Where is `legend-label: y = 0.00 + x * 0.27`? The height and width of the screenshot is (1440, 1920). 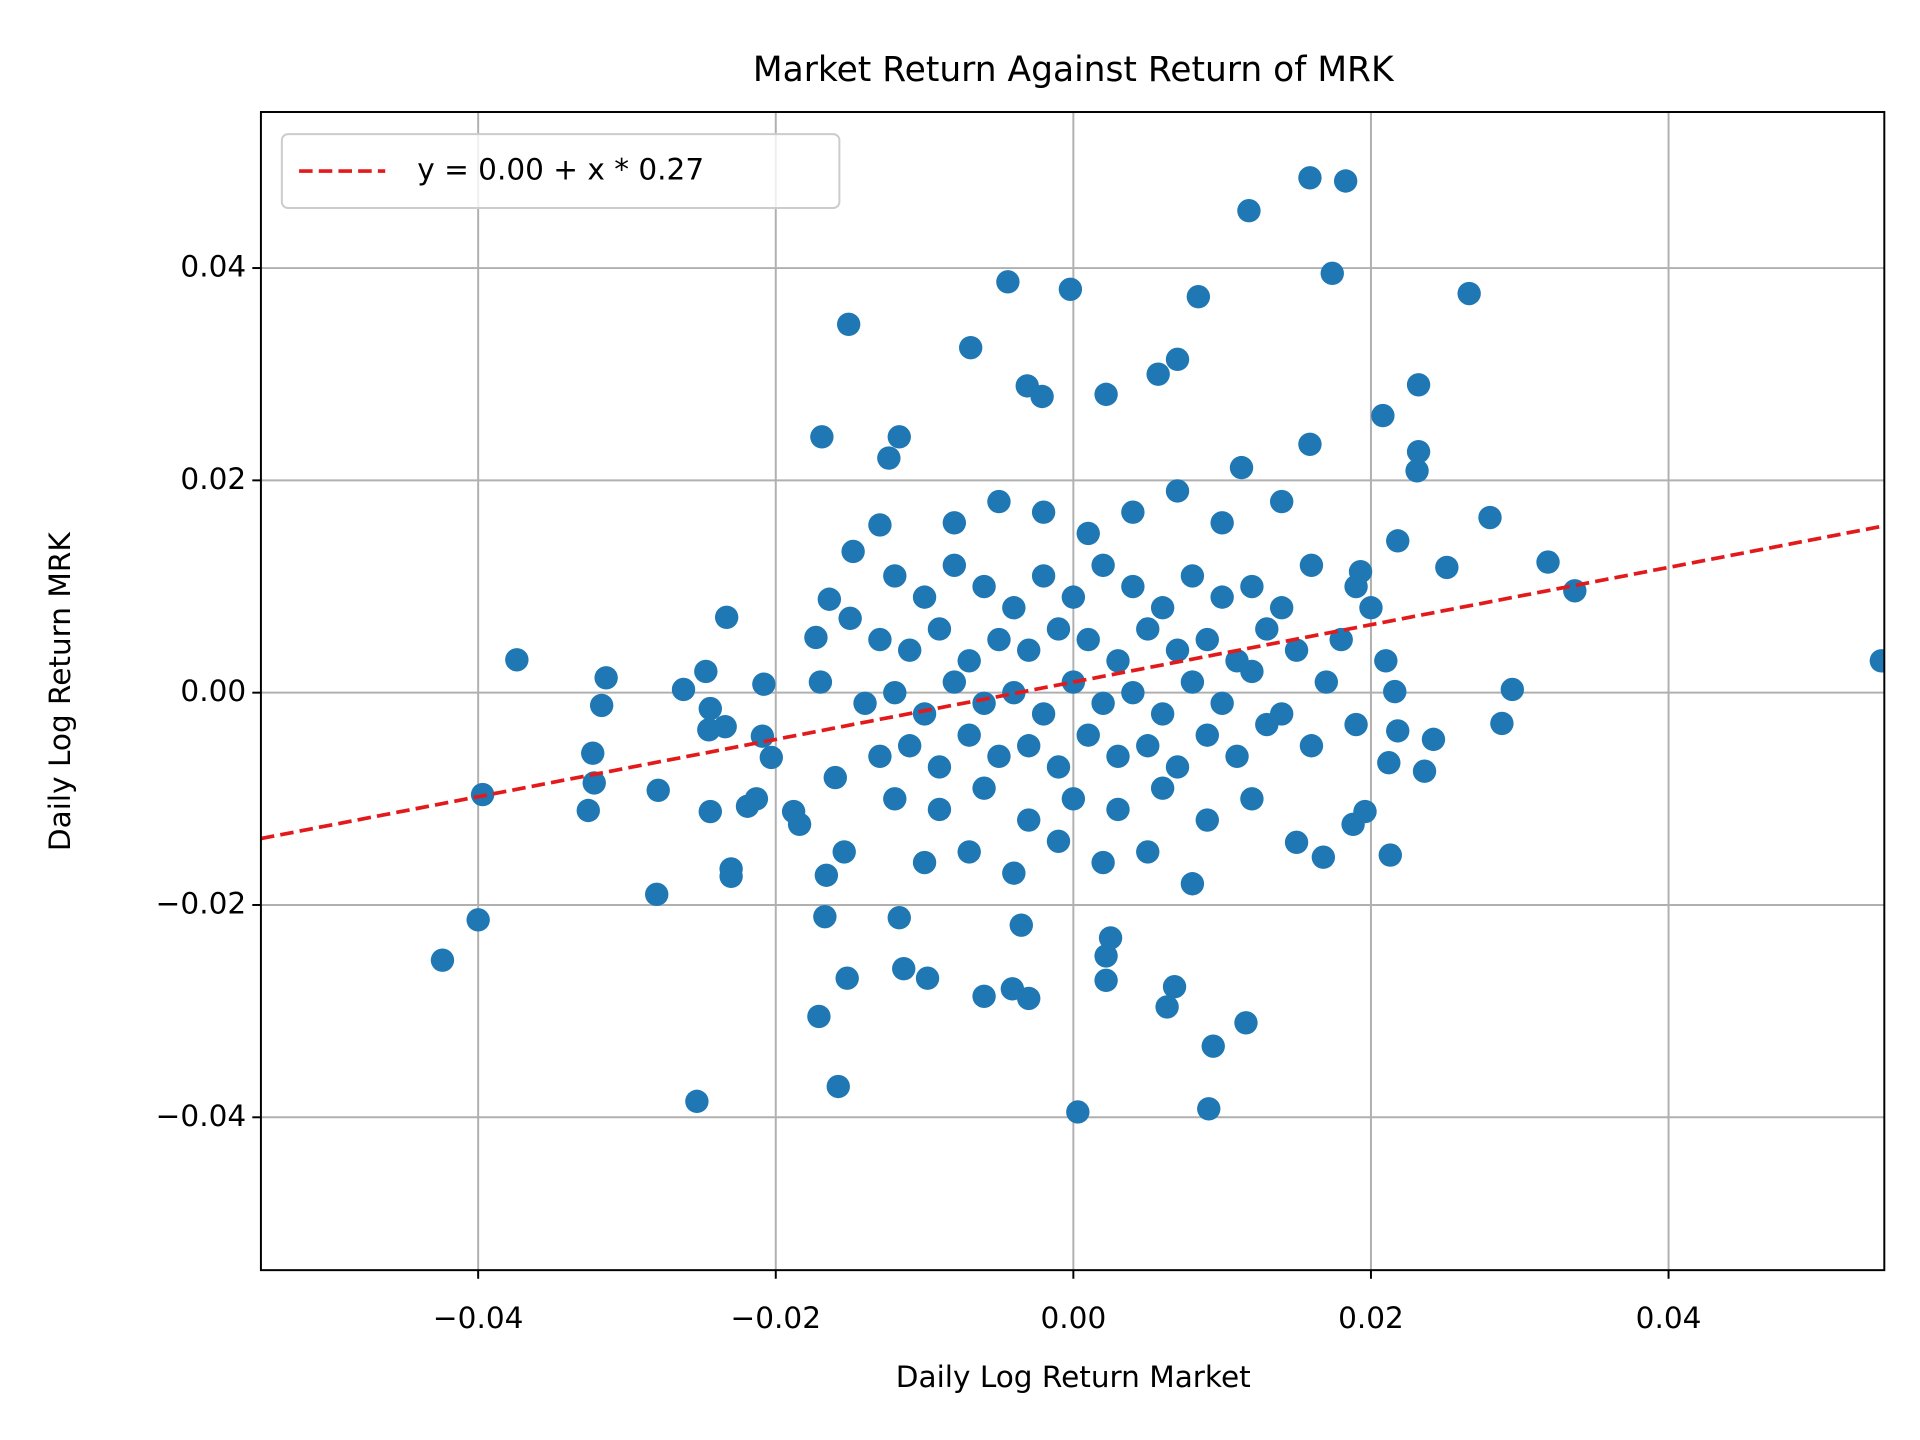 legend-label: y = 0.00 + x * 0.27 is located at coordinates (560, 170).